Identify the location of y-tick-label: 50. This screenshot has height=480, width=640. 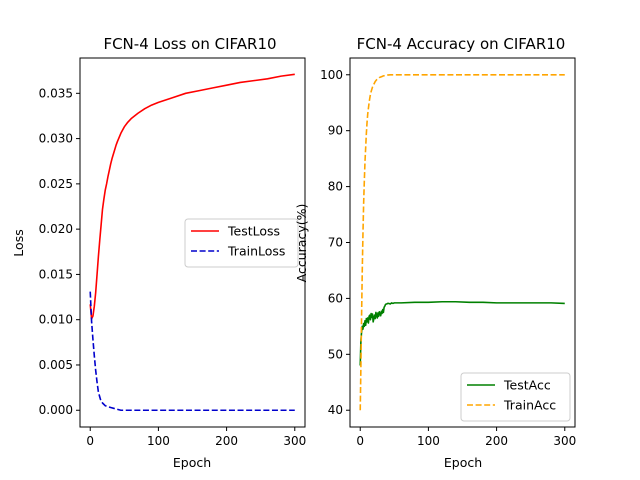
(335, 354).